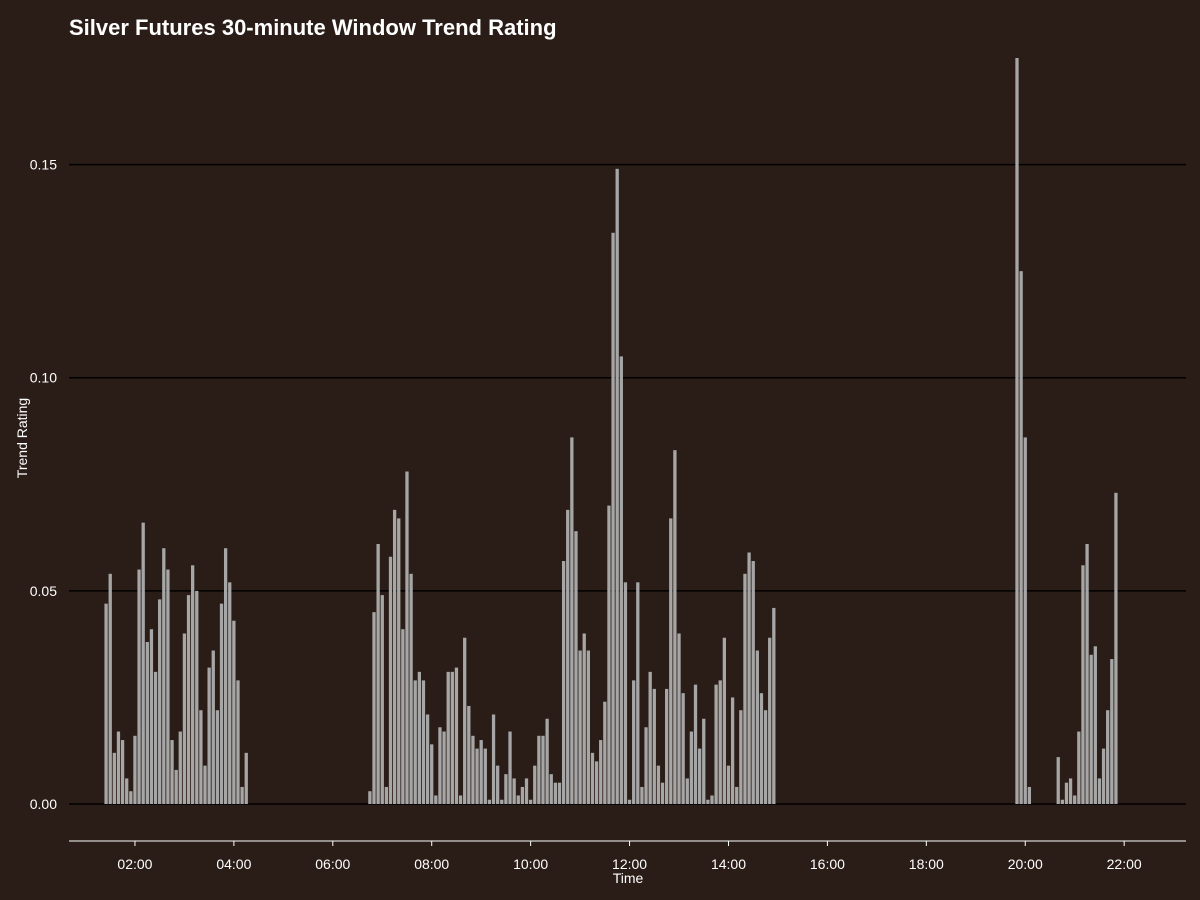 The height and width of the screenshot is (900, 1200). I want to click on y-axis-title: Trend Rating, so click(22, 438).